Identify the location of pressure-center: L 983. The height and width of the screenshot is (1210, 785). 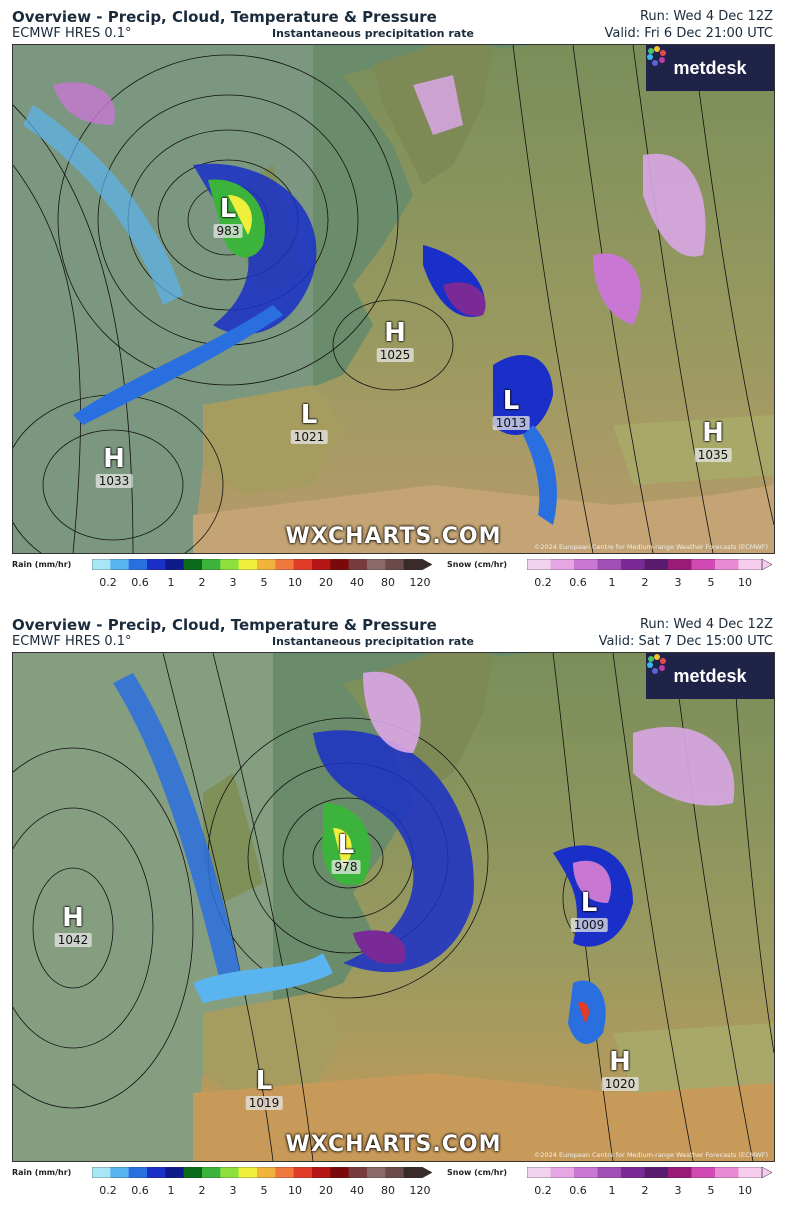
(228, 216).